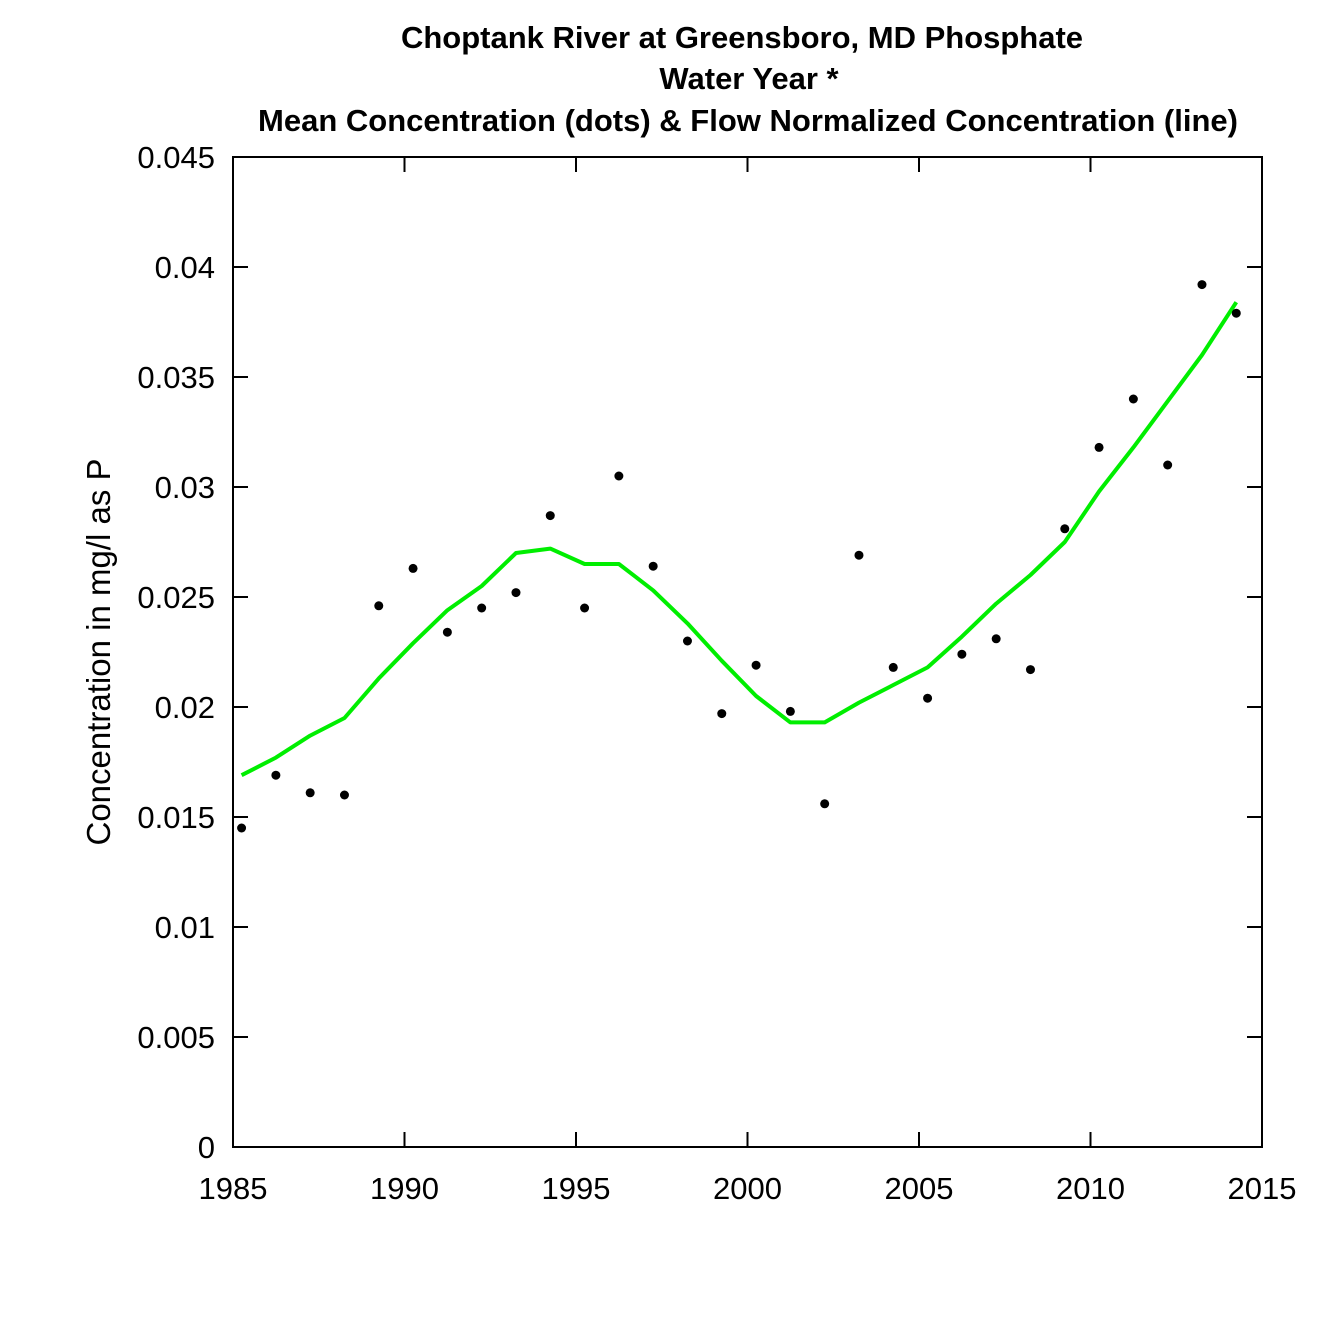  Describe the element at coordinates (233, 1188) in the screenshot. I see `x-tick-label: 1985` at that location.